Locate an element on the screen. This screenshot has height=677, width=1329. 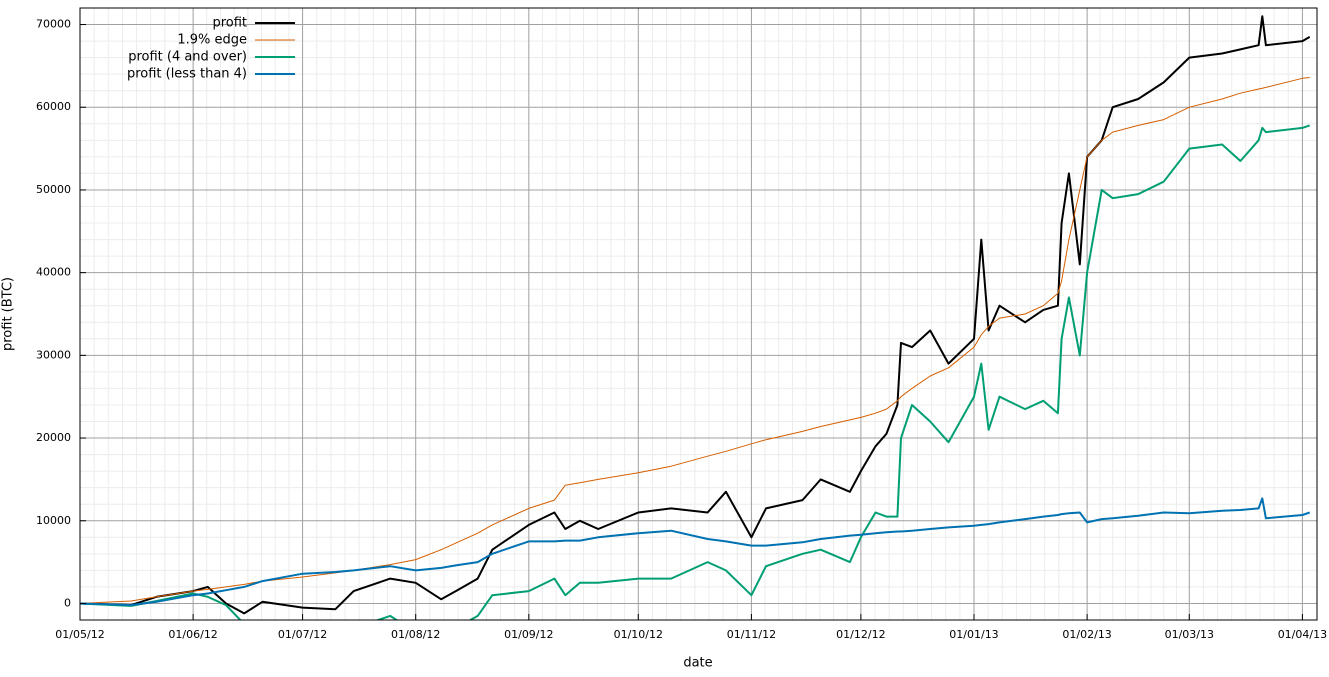
x-tick-label: 01/06/12 is located at coordinates (192, 634).